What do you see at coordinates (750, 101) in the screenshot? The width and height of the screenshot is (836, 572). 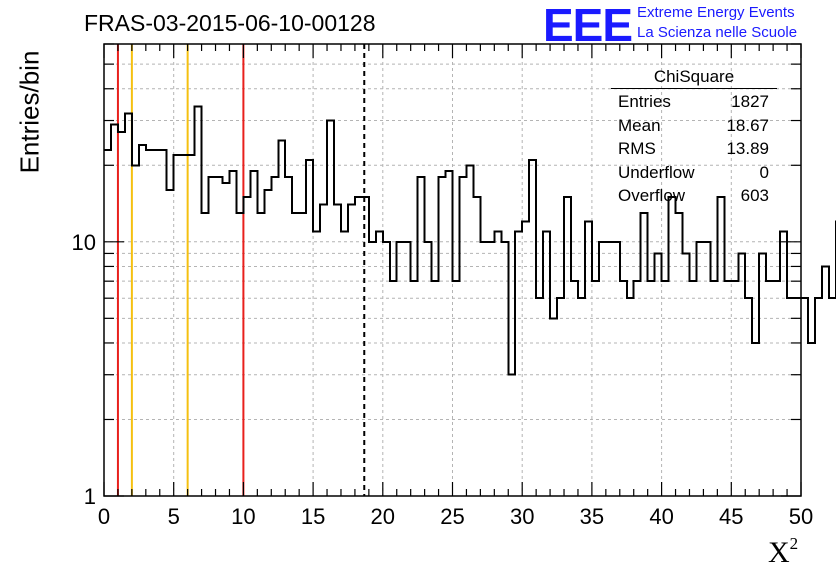 I see `stats-value: 1827` at bounding box center [750, 101].